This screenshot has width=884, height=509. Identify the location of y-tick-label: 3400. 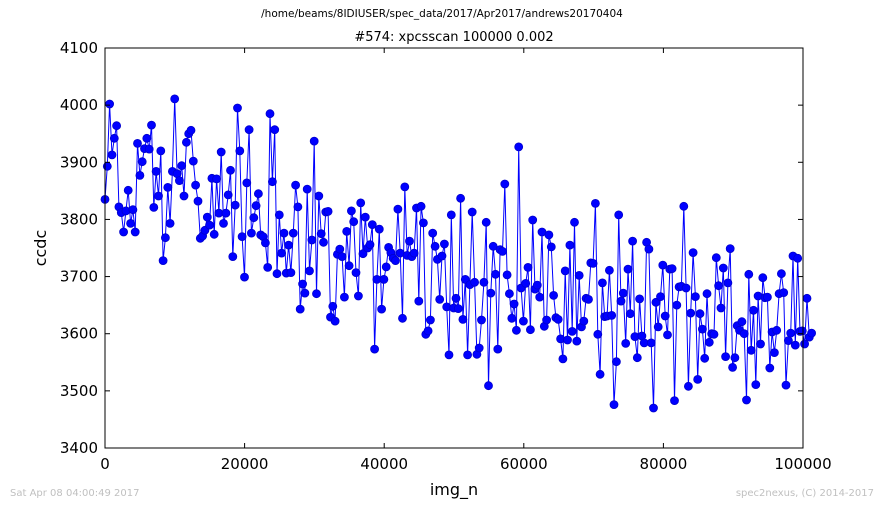
(79, 448).